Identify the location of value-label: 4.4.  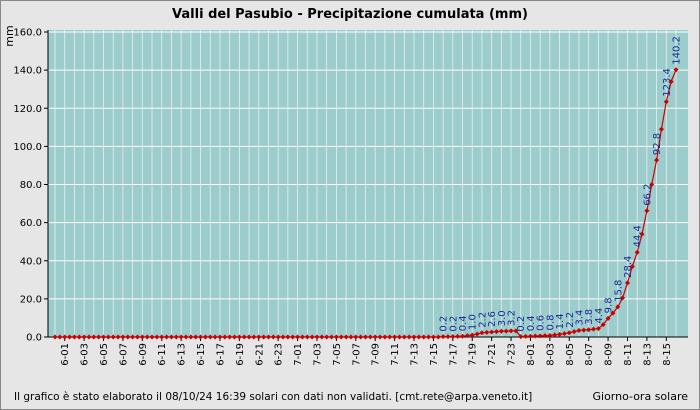
(599, 316).